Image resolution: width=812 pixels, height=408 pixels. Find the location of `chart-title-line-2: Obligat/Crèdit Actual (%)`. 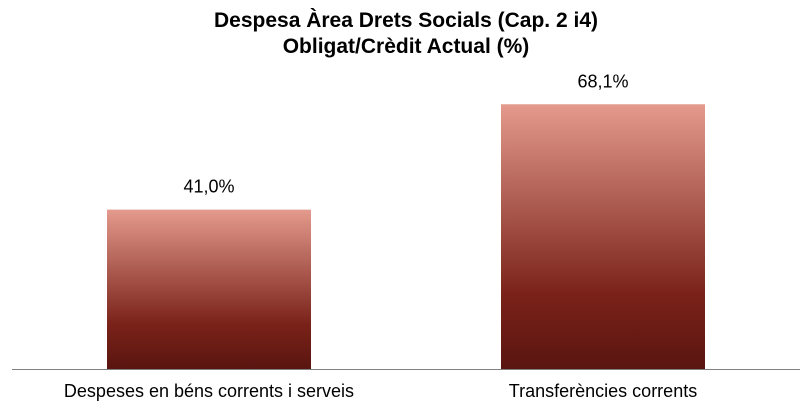

chart-title-line-2: Obligat/Crèdit Actual (%) is located at coordinates (406, 46).